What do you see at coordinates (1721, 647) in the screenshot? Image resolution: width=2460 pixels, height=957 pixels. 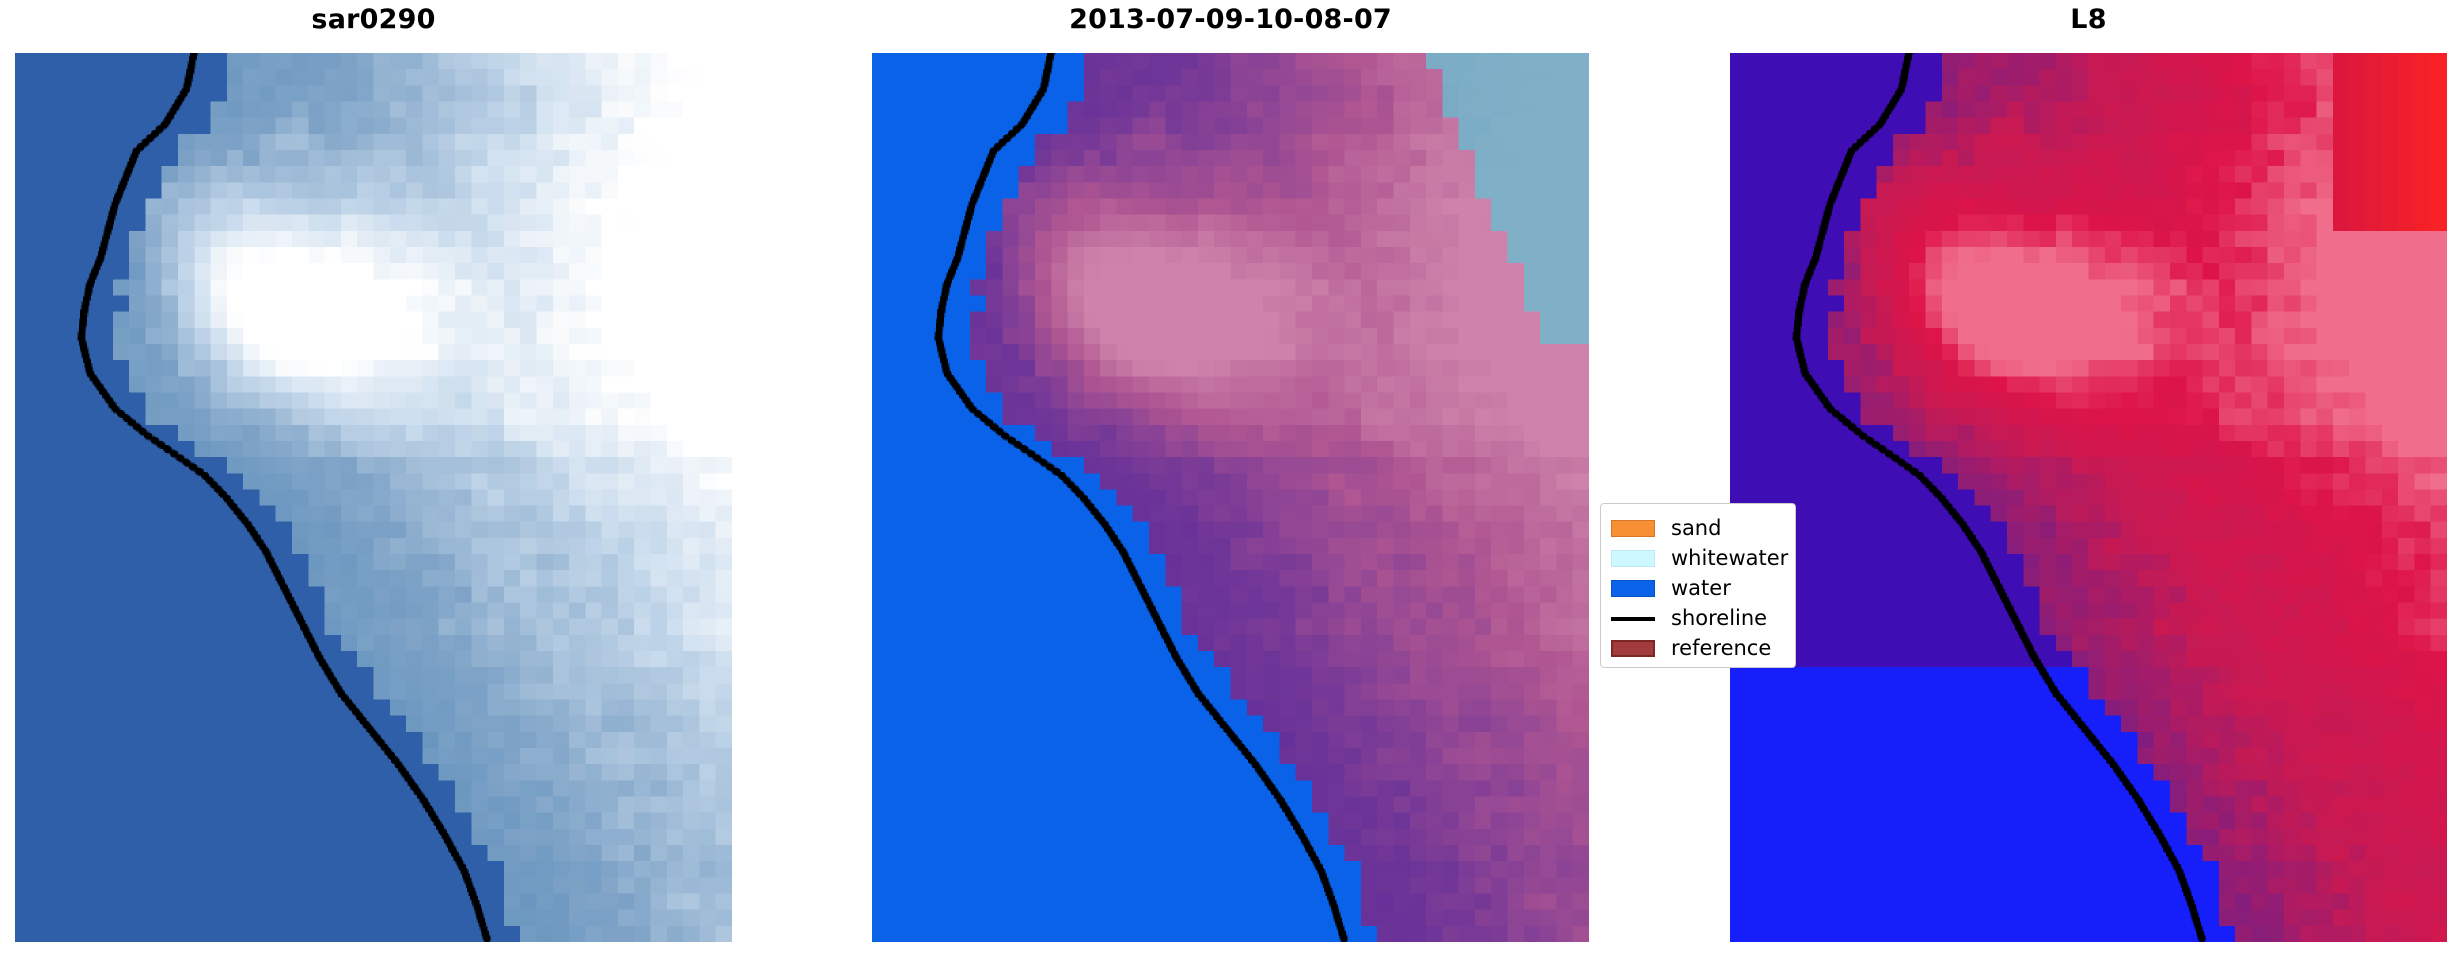 I see `legend-label-reference: reference` at bounding box center [1721, 647].